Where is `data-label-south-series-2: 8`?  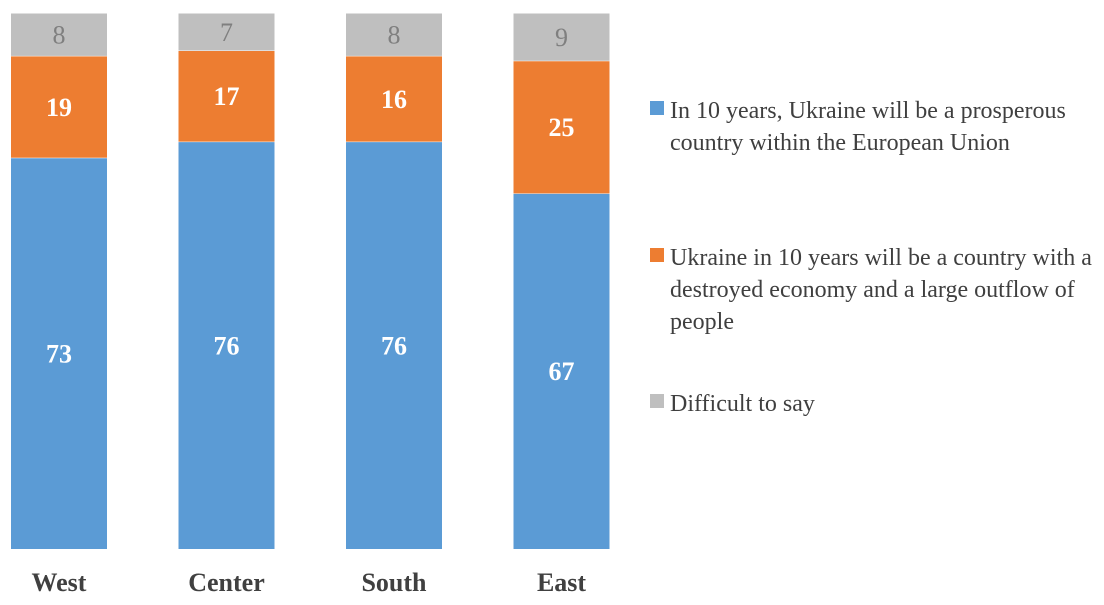 data-label-south-series-2: 8 is located at coordinates (394, 34).